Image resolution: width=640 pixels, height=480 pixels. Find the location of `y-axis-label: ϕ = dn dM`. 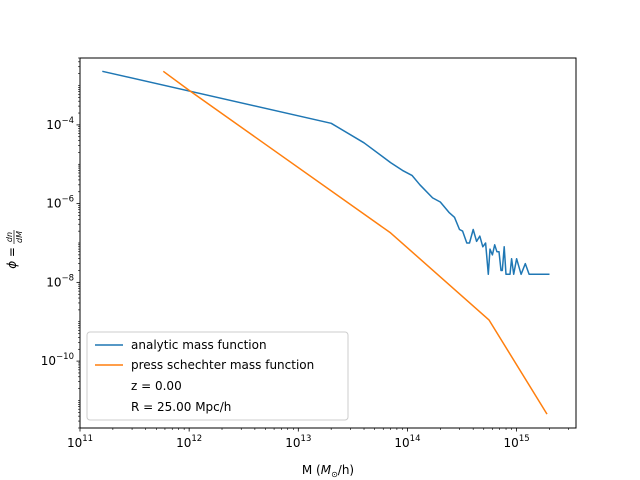

y-axis-label: ϕ = dn dM is located at coordinates (14, 249).